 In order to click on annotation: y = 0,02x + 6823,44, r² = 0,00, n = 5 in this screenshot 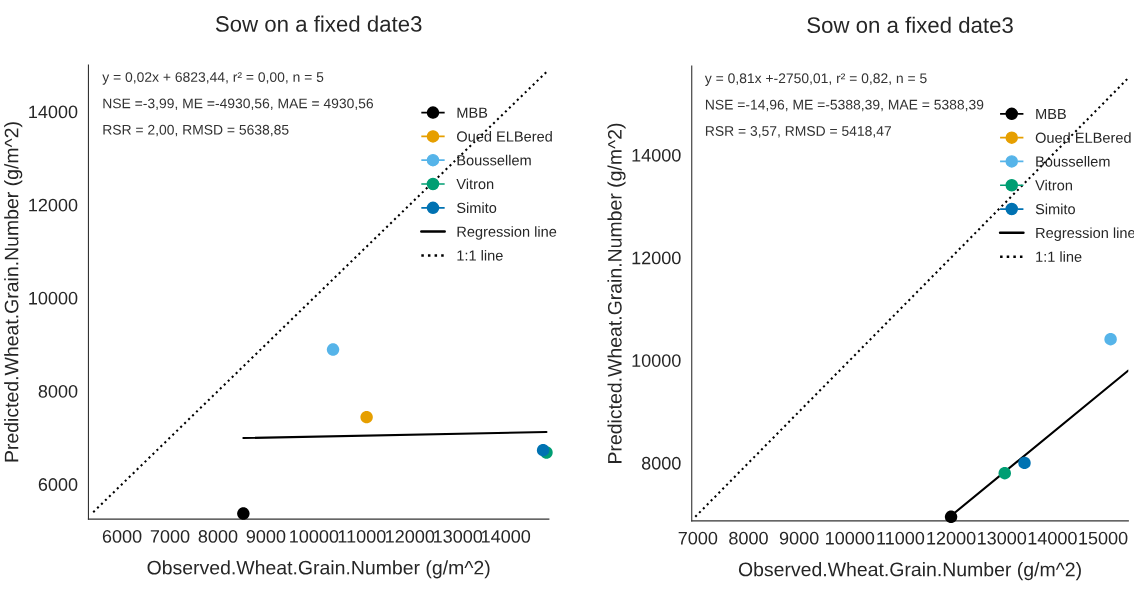, I will do `click(213, 78)`.